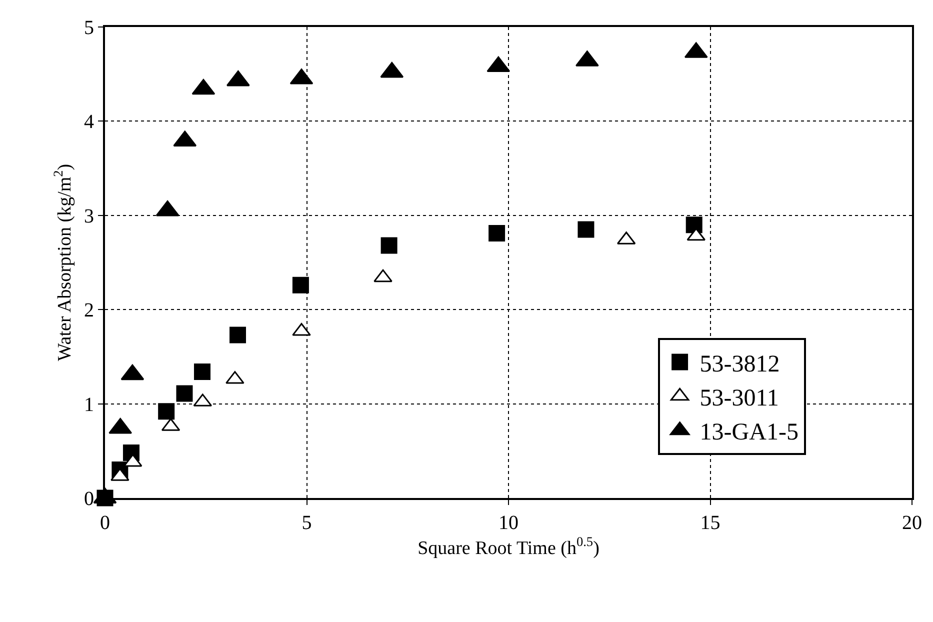 Image resolution: width=933 pixels, height=622 pixels. I want to click on y-tick-label: 3, so click(89, 216).